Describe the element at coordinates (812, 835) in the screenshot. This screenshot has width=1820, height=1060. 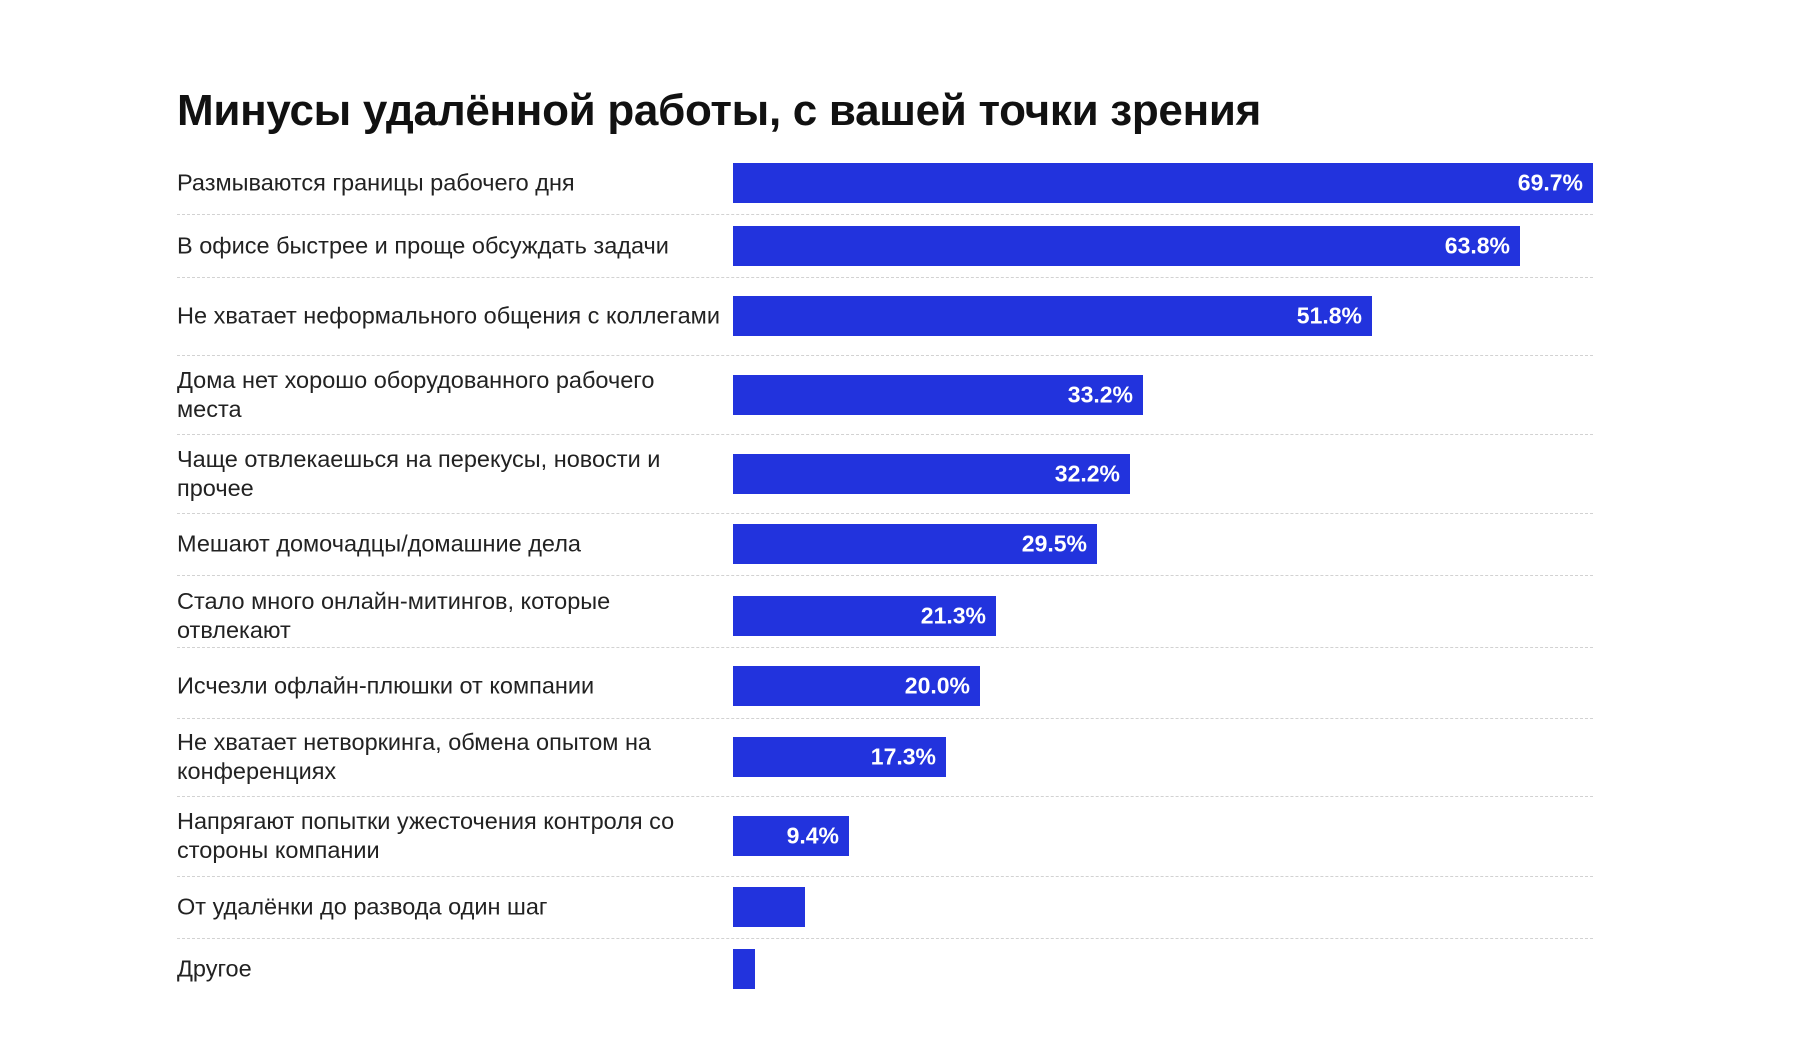
I see `bar-value-label: 9.4%` at that location.